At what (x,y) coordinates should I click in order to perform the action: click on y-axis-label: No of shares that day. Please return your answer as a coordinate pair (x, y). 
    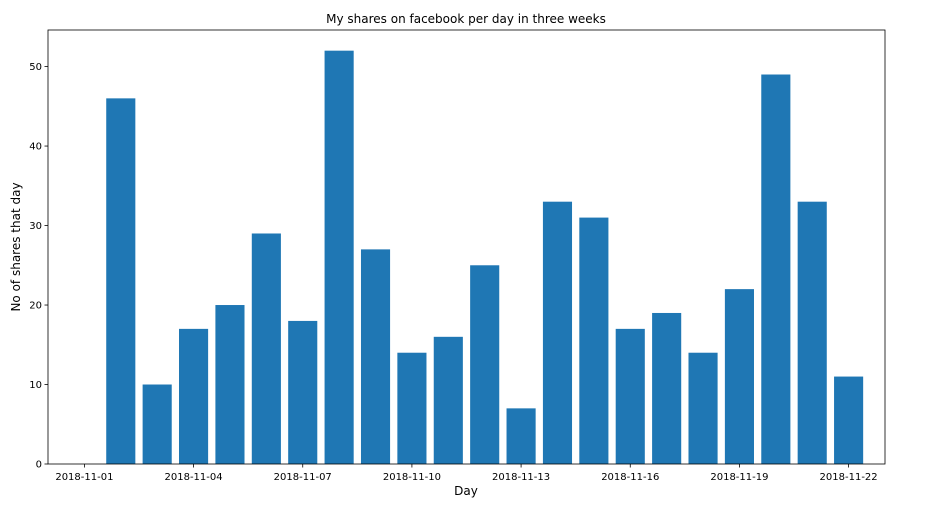
    Looking at the image, I should click on (16, 246).